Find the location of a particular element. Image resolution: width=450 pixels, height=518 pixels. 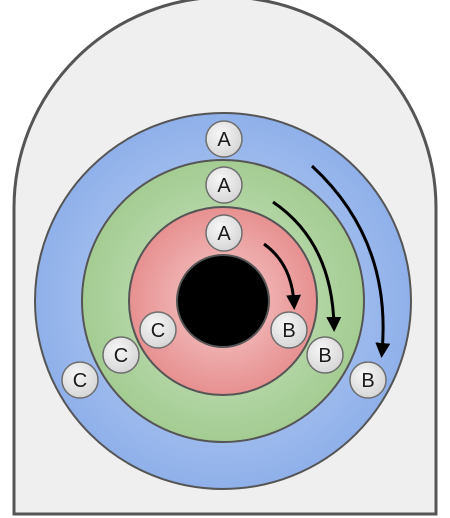

middle-marker-b: B is located at coordinates (325, 355).